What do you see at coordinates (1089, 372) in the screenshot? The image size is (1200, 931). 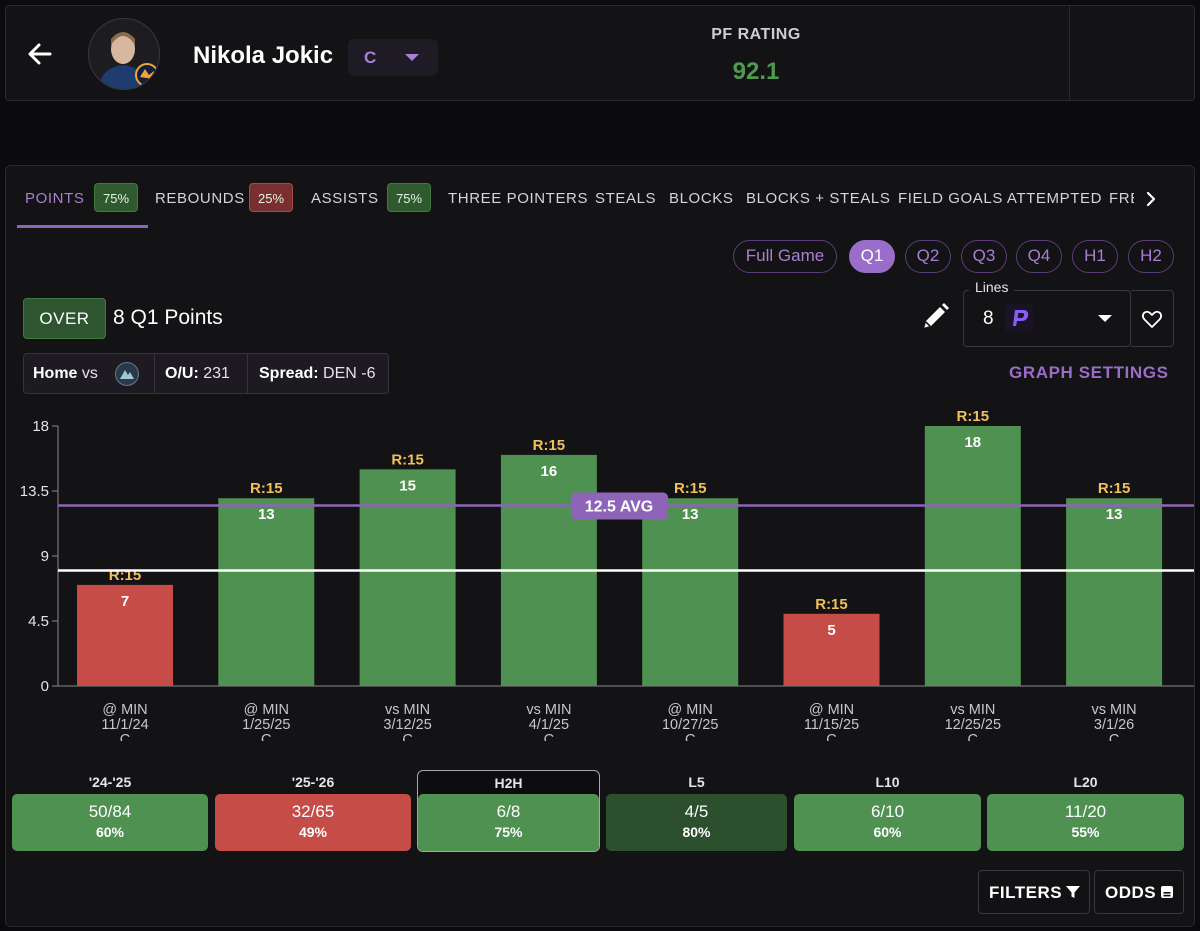 I see `graph-settings-button: GRAPH SETTINGS` at bounding box center [1089, 372].